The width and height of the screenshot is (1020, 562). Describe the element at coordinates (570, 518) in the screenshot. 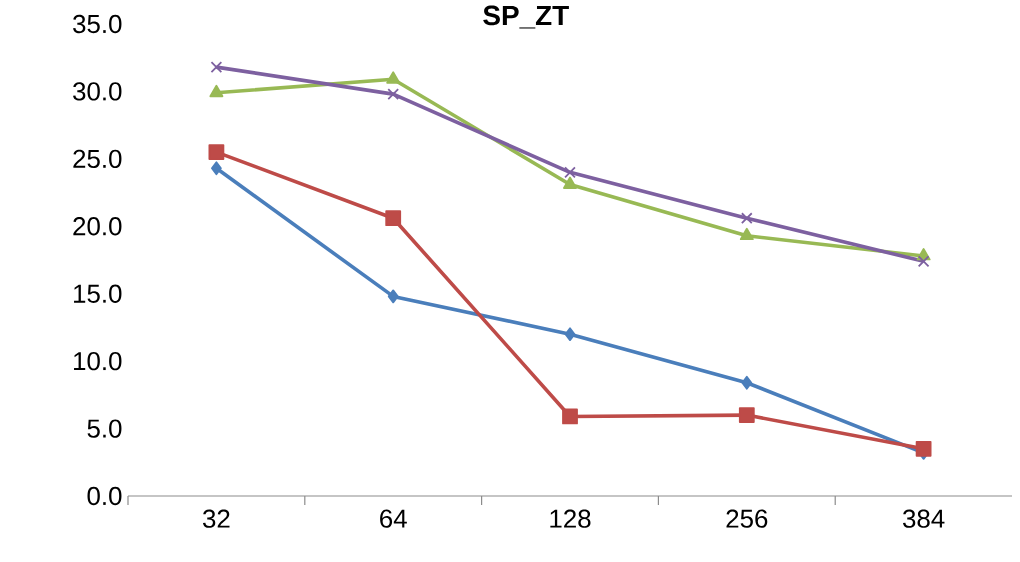

I see `x-tick-label: 128` at that location.